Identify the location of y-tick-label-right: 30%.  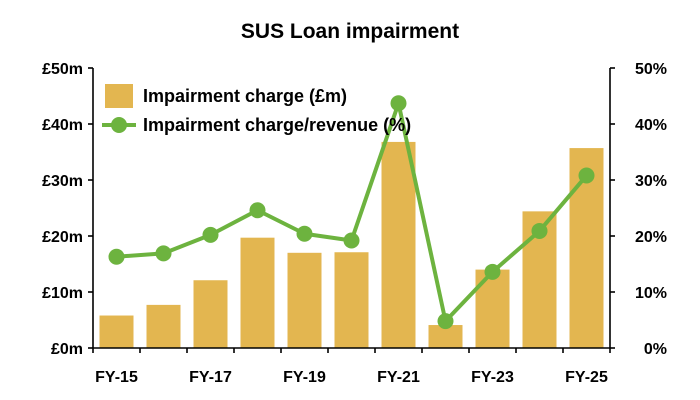
(651, 181).